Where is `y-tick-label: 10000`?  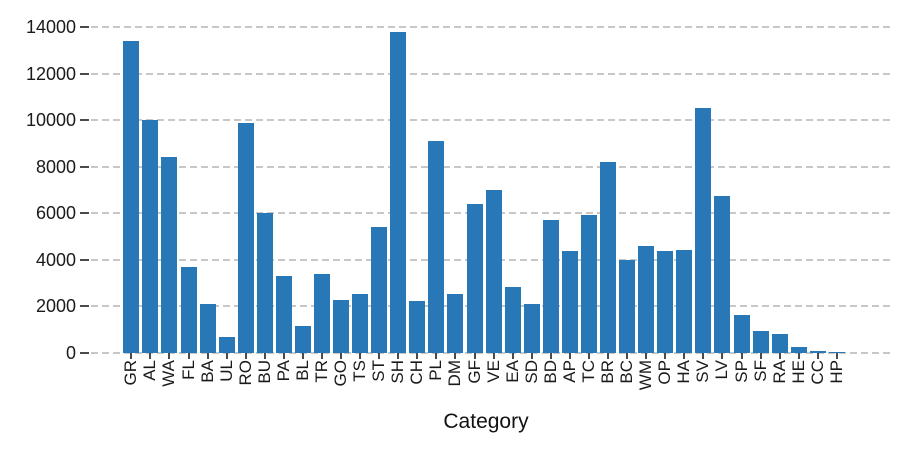
y-tick-label: 10000 is located at coordinates (50, 120).